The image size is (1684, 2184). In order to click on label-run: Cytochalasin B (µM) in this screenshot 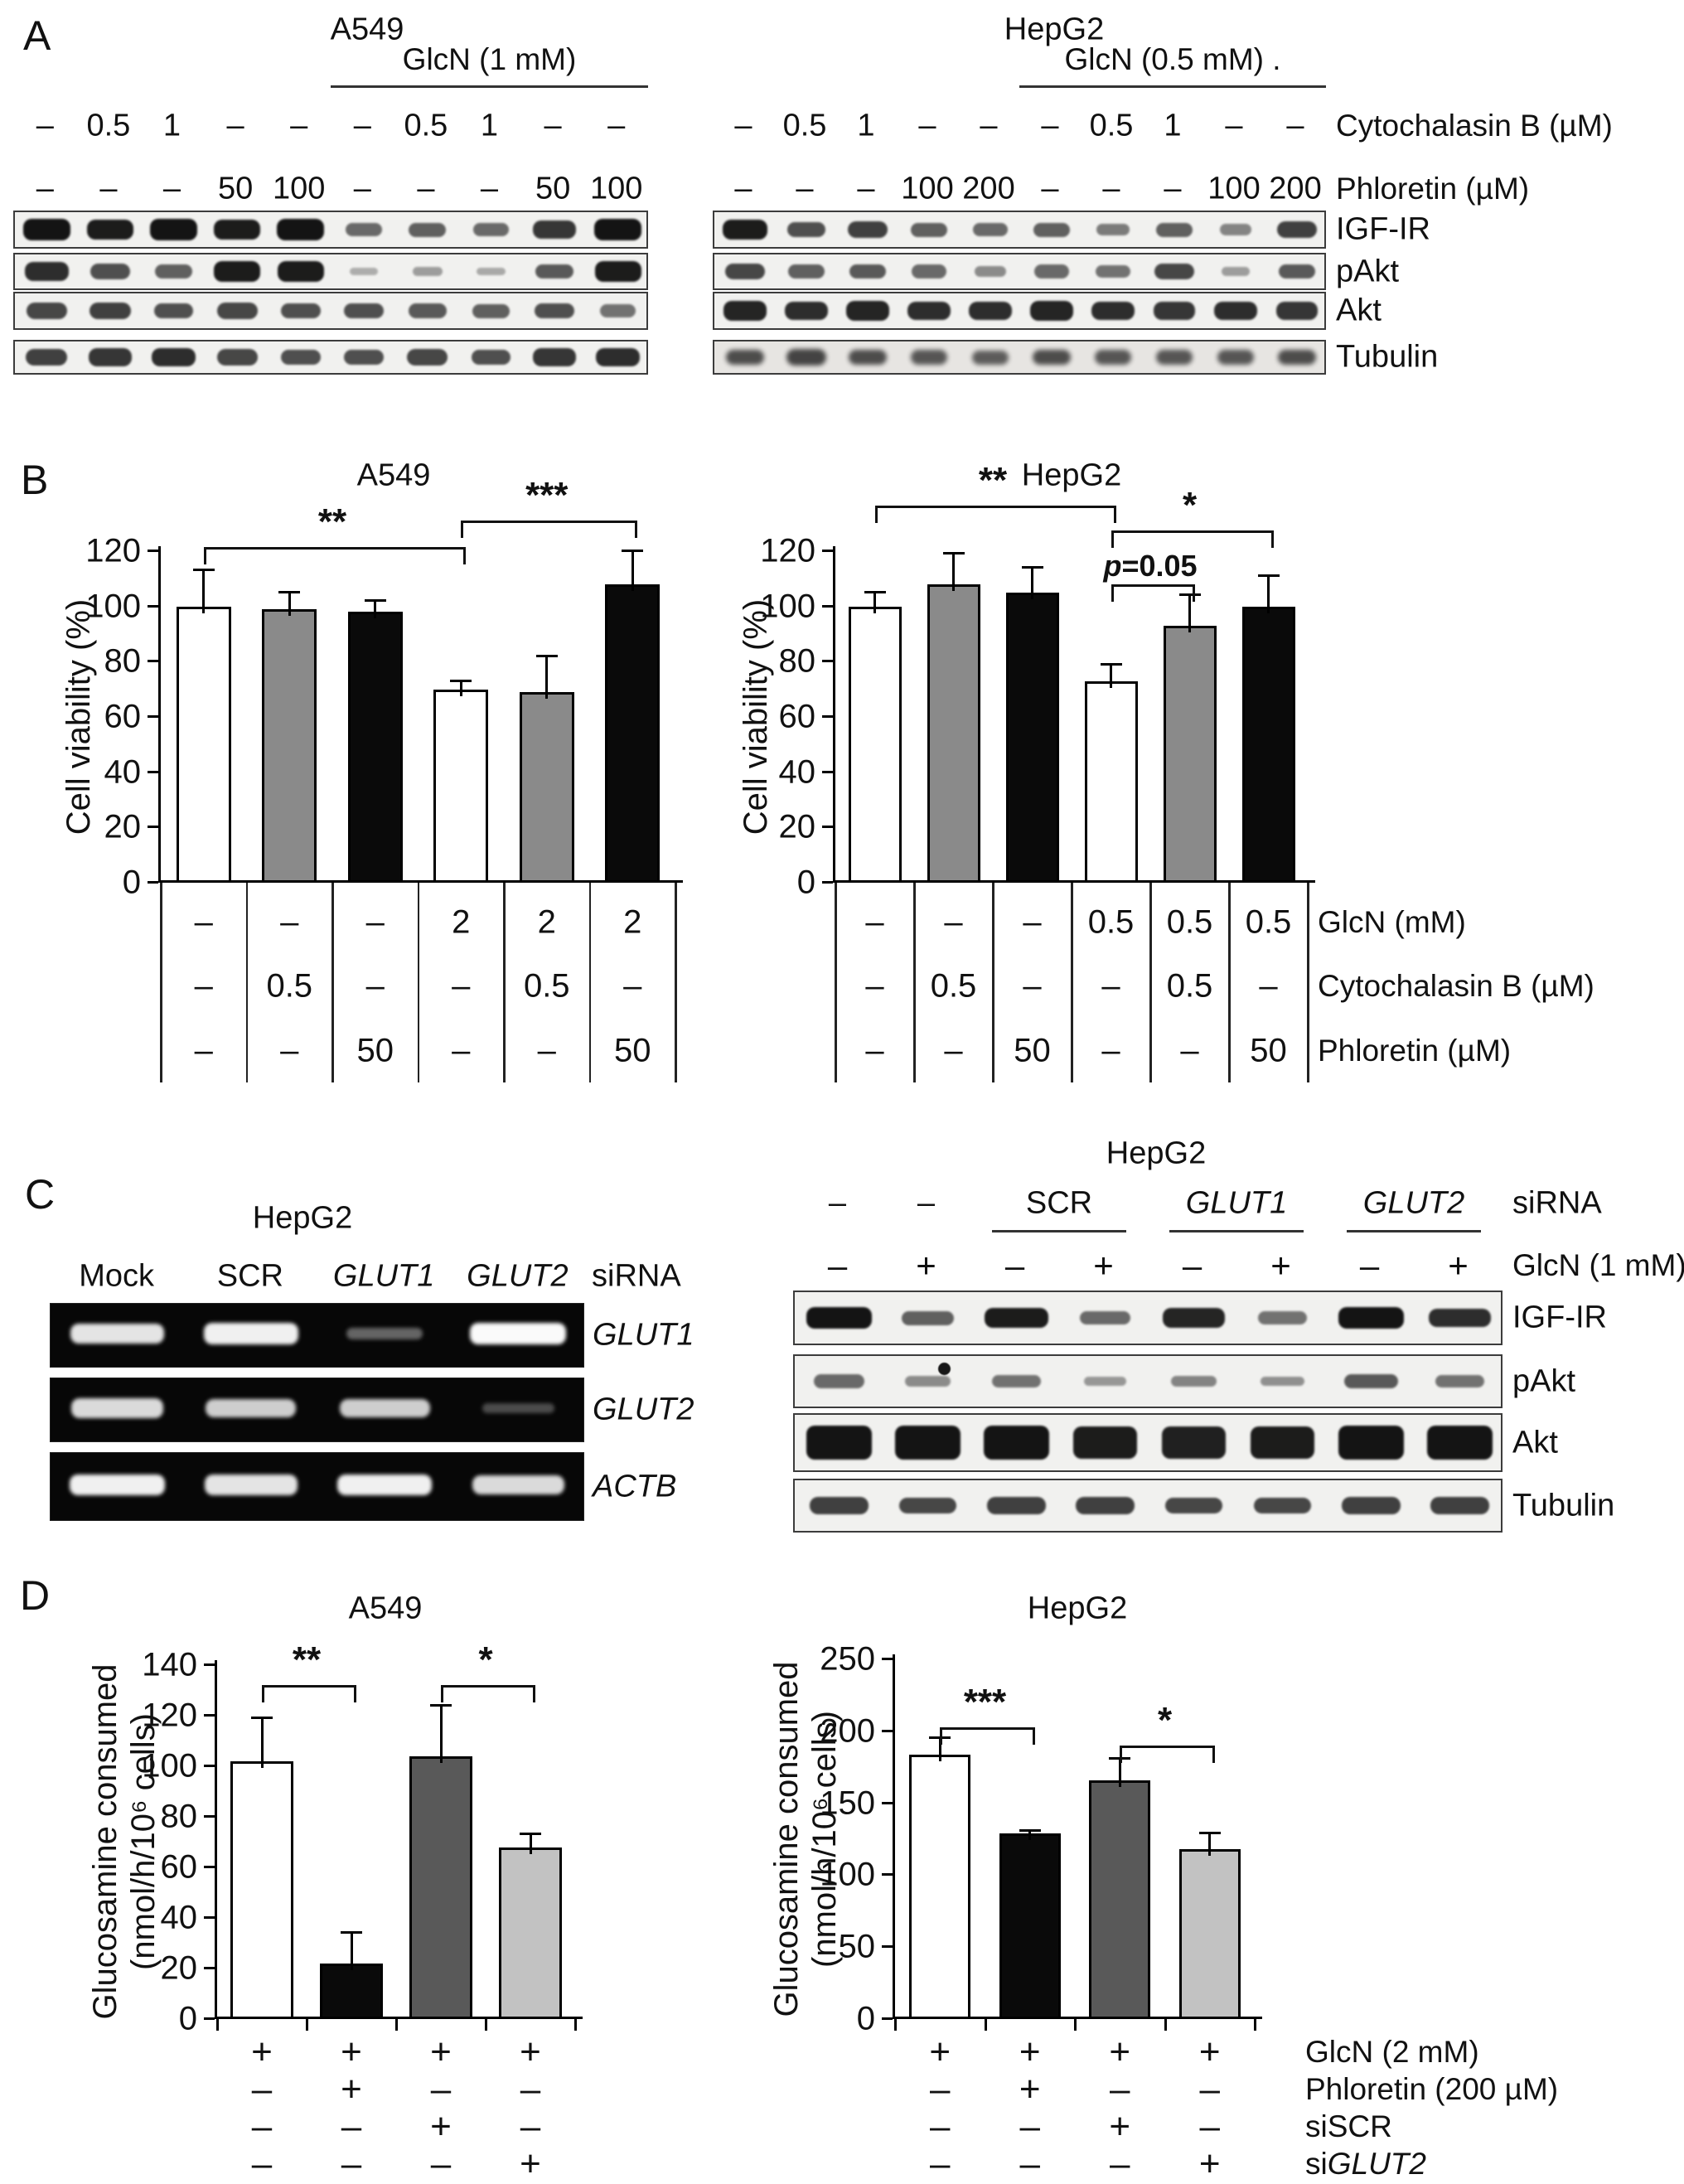, I will do `click(1456, 986)`.